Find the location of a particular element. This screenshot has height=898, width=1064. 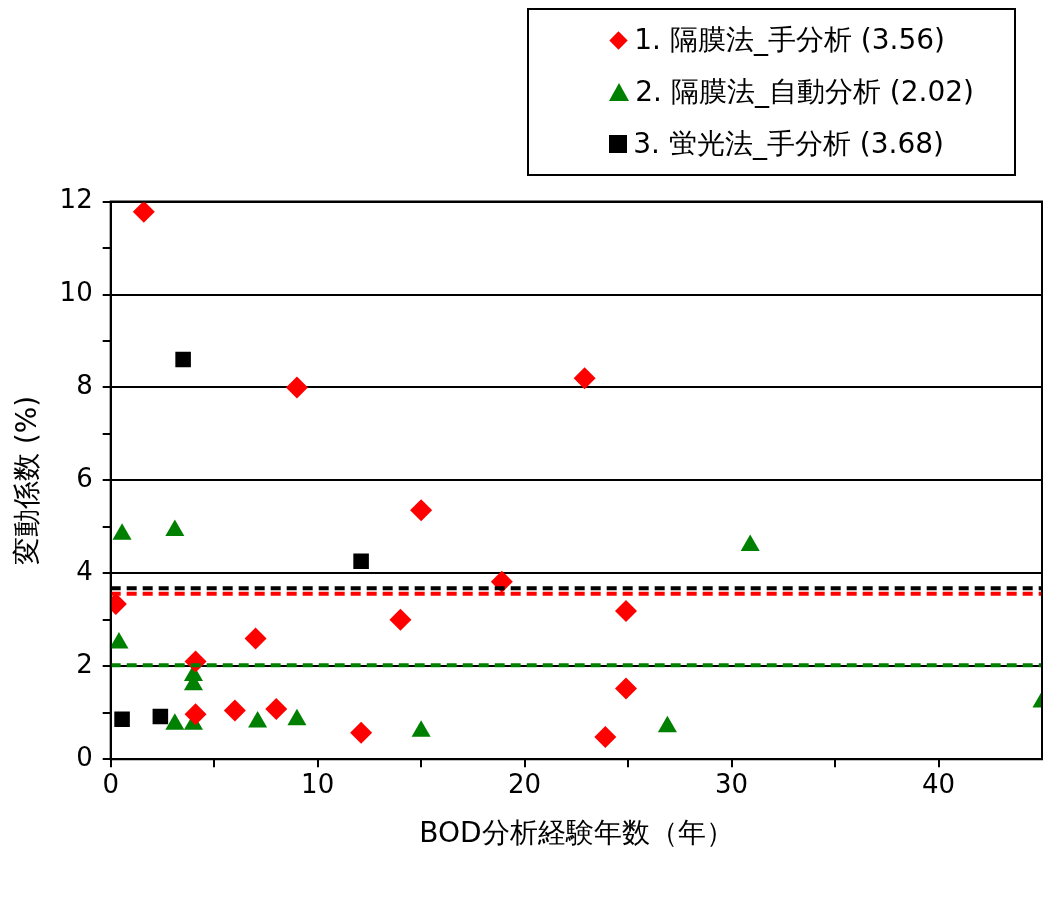

x-axis-title: BOD分析経験年数（年） is located at coordinates (576, 833).